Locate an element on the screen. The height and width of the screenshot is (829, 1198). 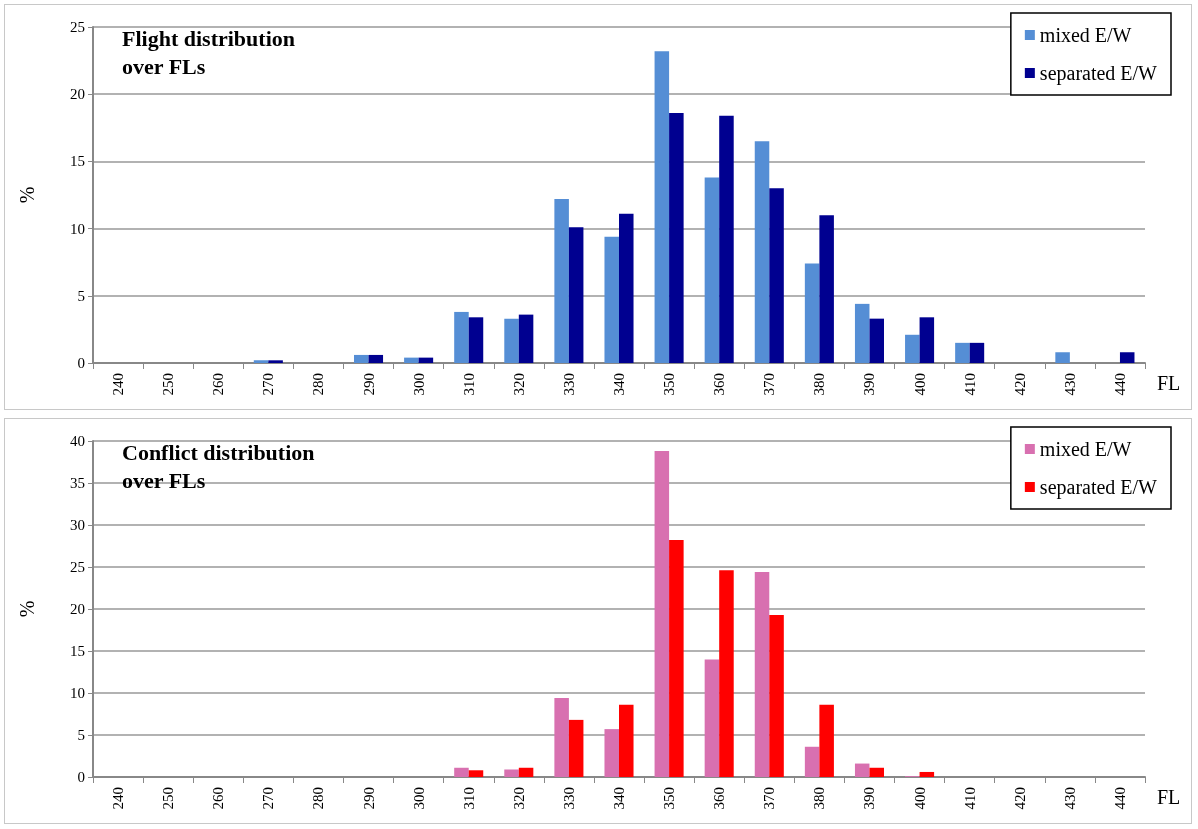
y-tick-label: 35 is located at coordinates (77, 483).